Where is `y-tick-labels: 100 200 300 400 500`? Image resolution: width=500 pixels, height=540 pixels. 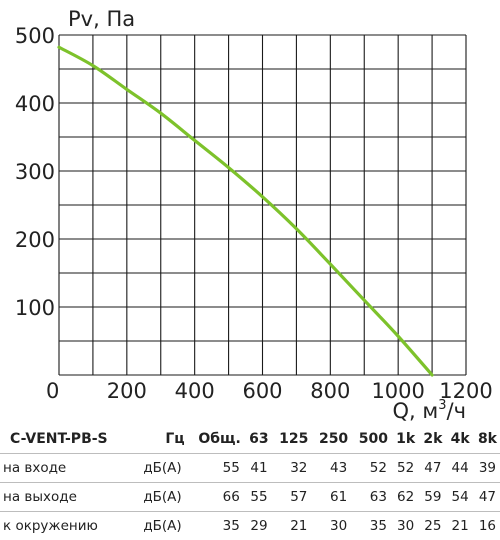 y-tick-labels: 100 200 300 400 500 is located at coordinates (35, 172).